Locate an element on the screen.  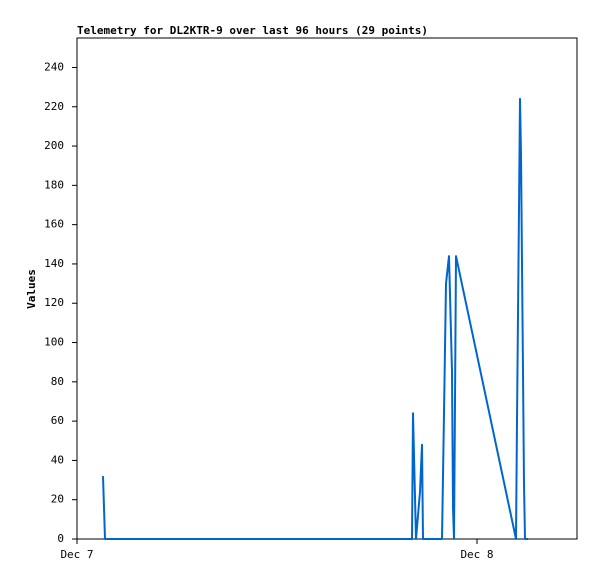
y-tick-label: 20 is located at coordinates (57, 499).